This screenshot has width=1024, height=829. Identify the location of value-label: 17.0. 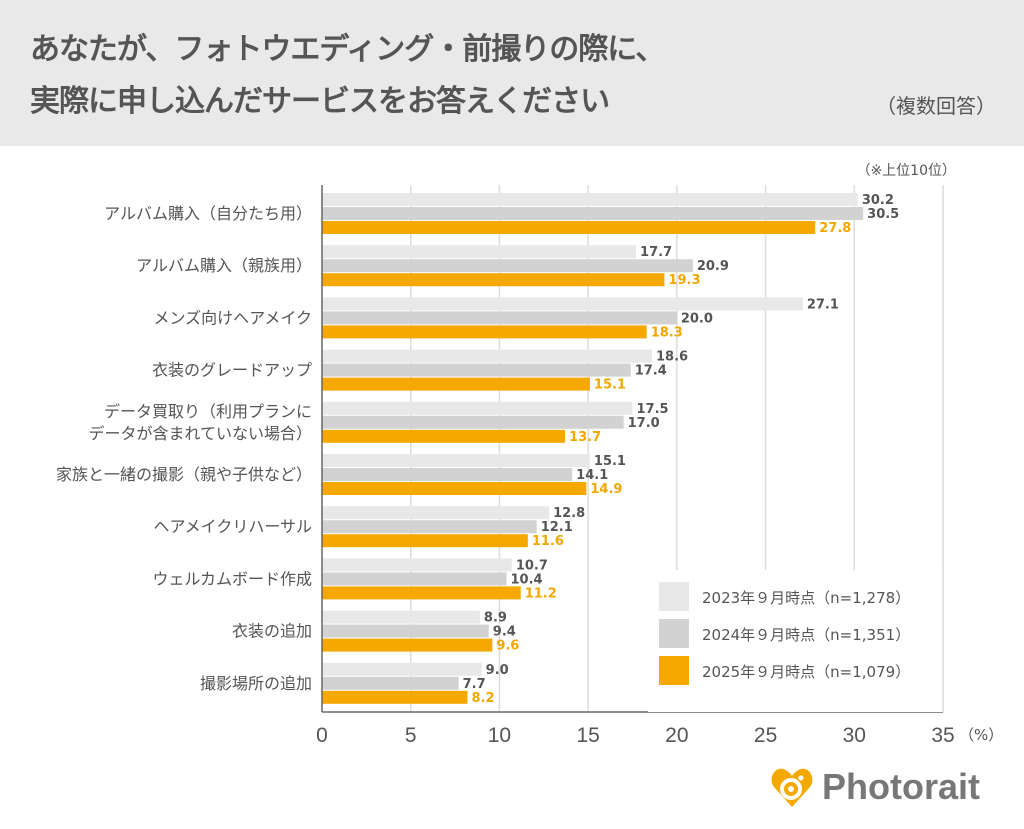
(644, 423).